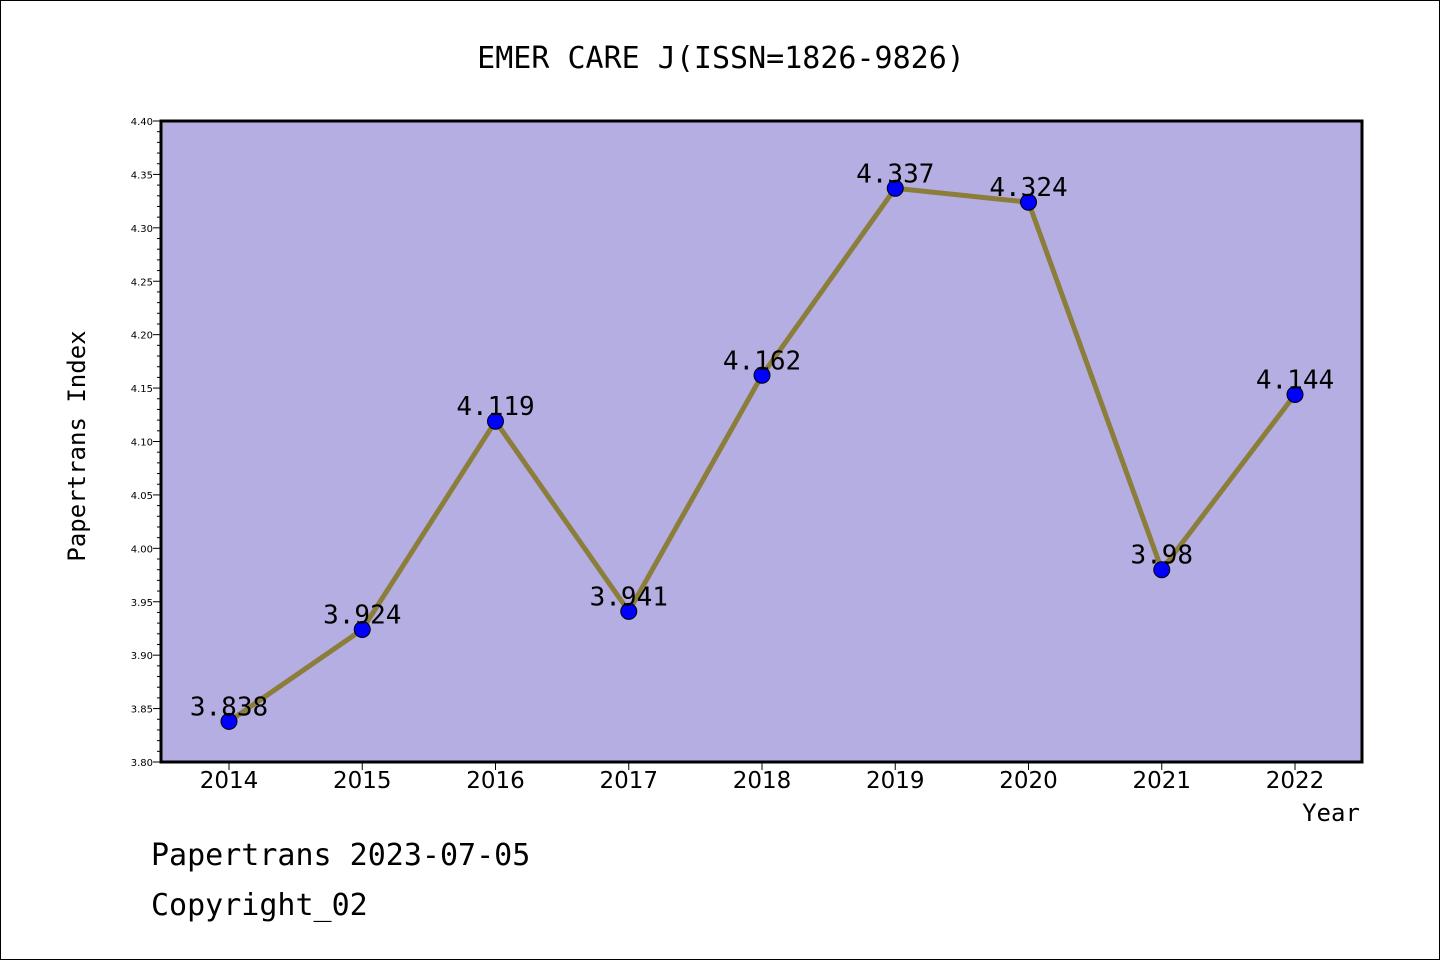 This screenshot has width=1440, height=961. Describe the element at coordinates (229, 707) in the screenshot. I see `data-label-2014: 3.838` at that location.